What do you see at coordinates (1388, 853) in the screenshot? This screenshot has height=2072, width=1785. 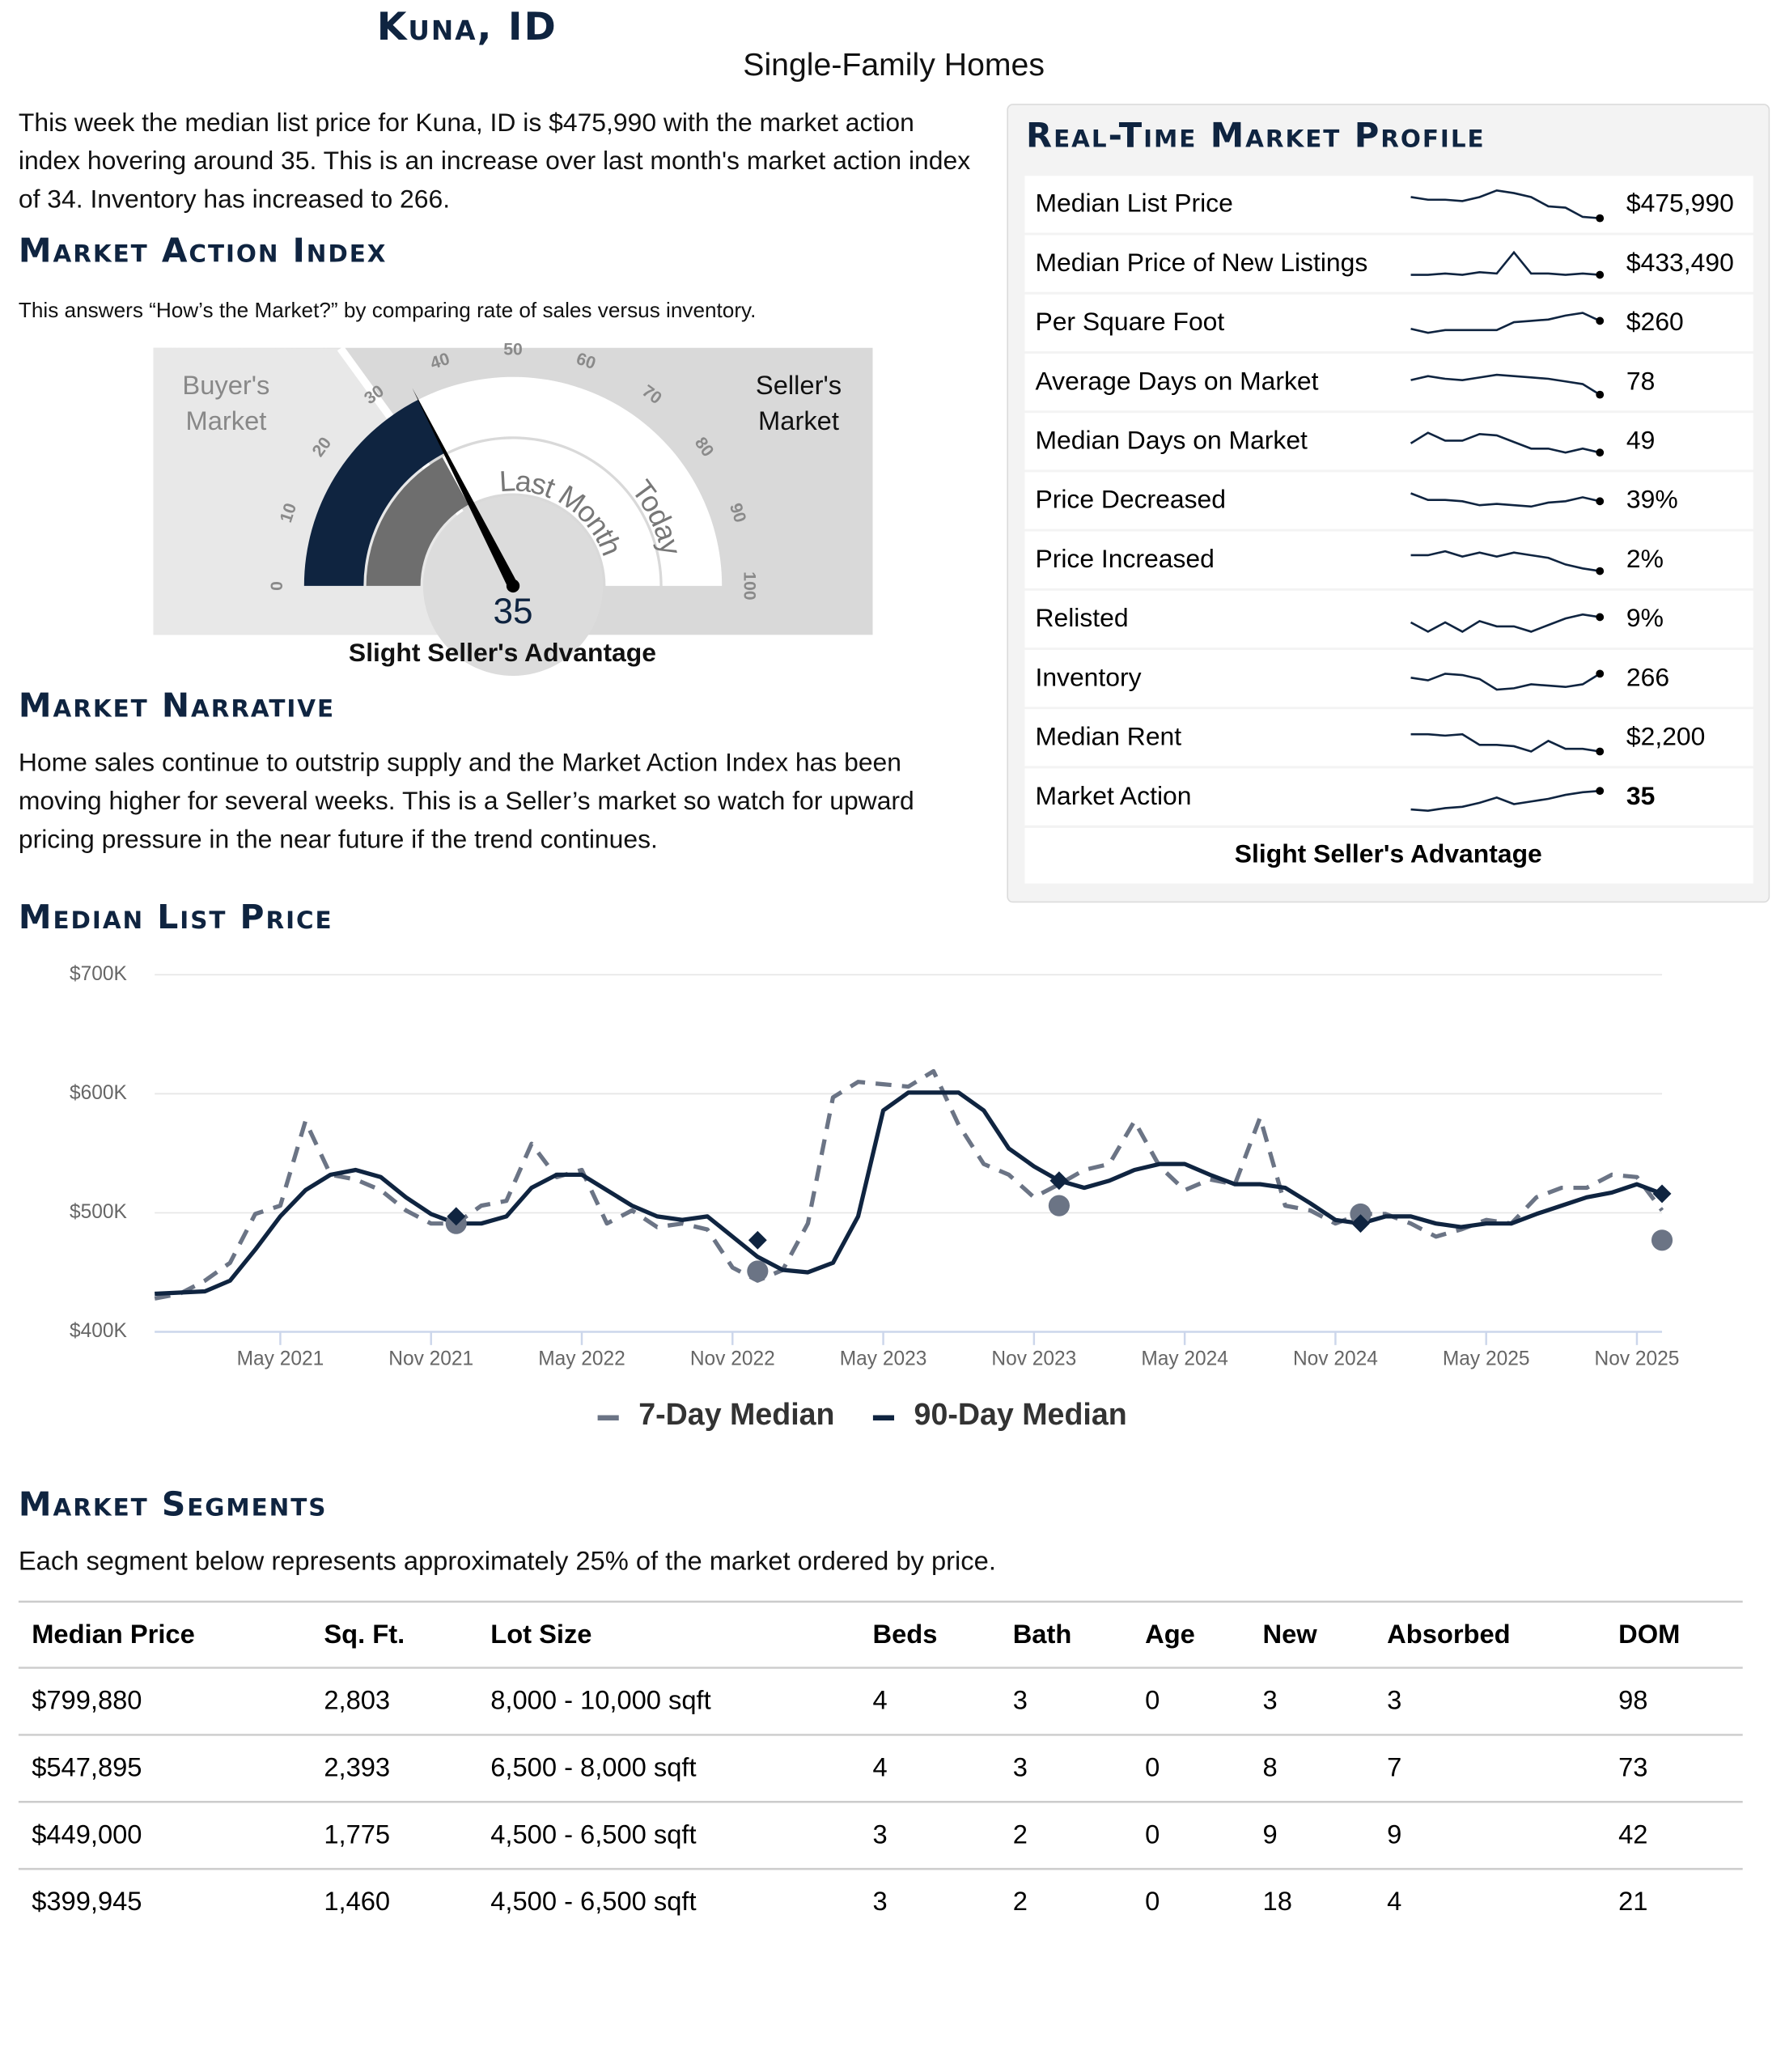 I see `panel-verdict: Slight Seller's Advantage` at bounding box center [1388, 853].